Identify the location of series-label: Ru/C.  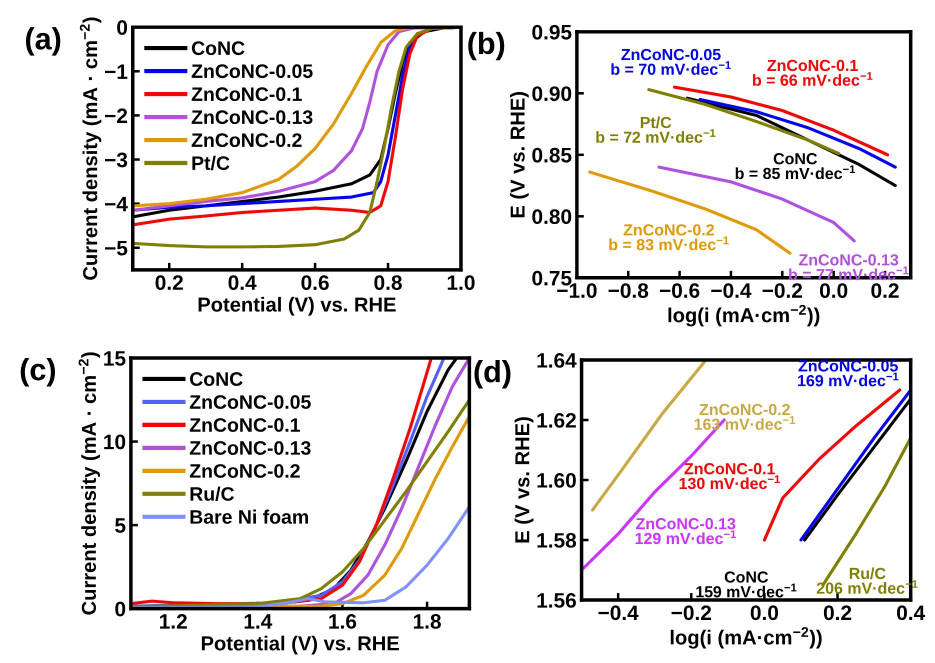
(868, 573).